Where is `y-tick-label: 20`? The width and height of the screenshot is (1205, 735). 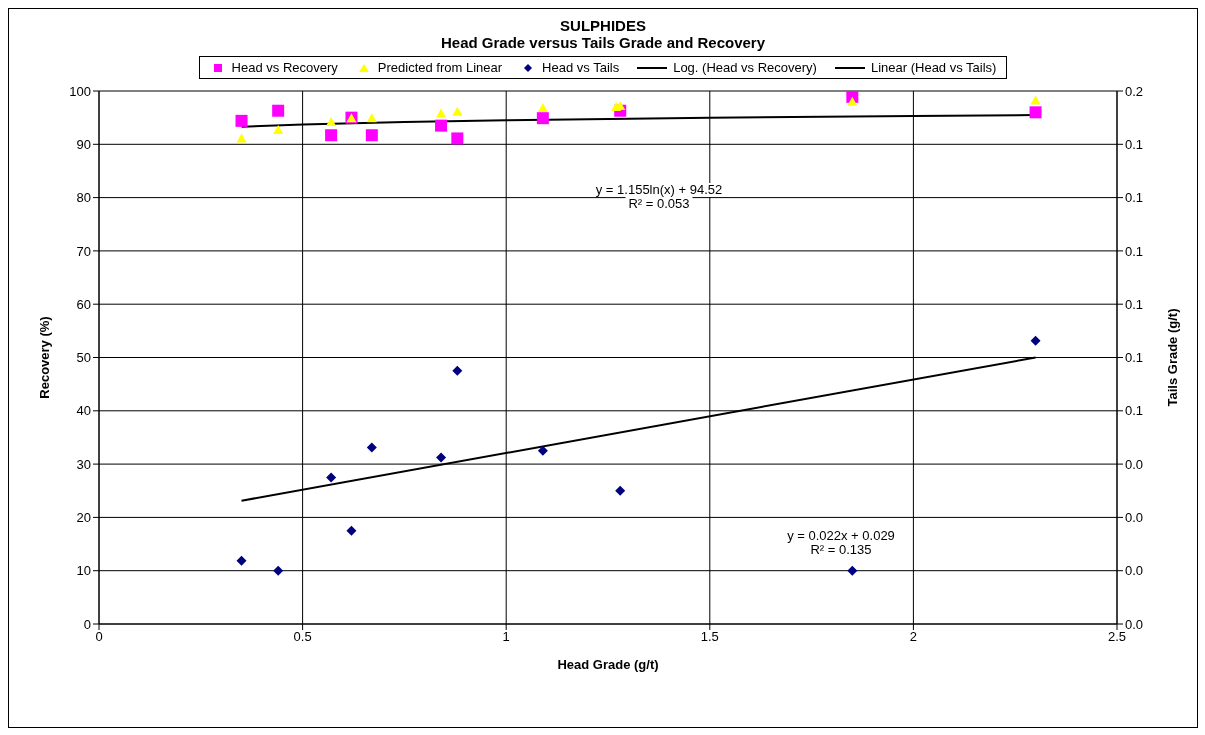
y-tick-label: 20 is located at coordinates (83, 518).